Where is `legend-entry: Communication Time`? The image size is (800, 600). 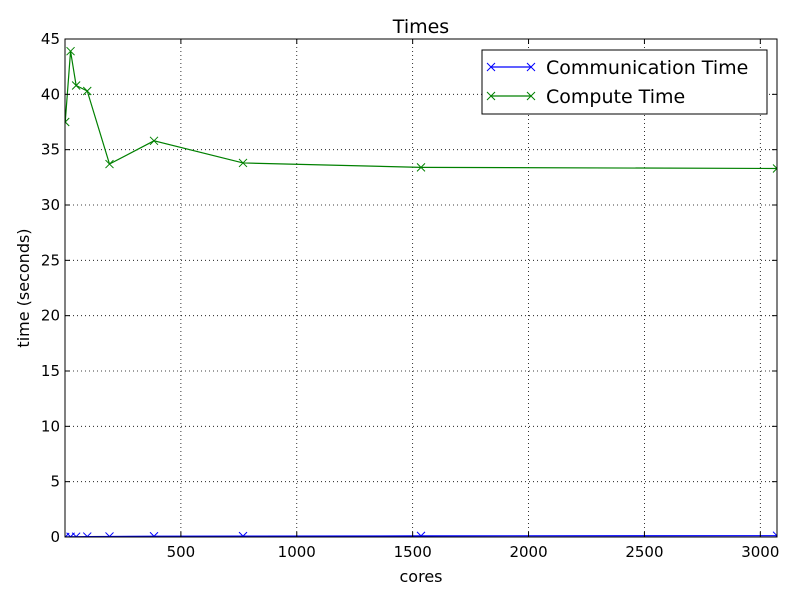
legend-entry: Communication Time is located at coordinates (617, 68).